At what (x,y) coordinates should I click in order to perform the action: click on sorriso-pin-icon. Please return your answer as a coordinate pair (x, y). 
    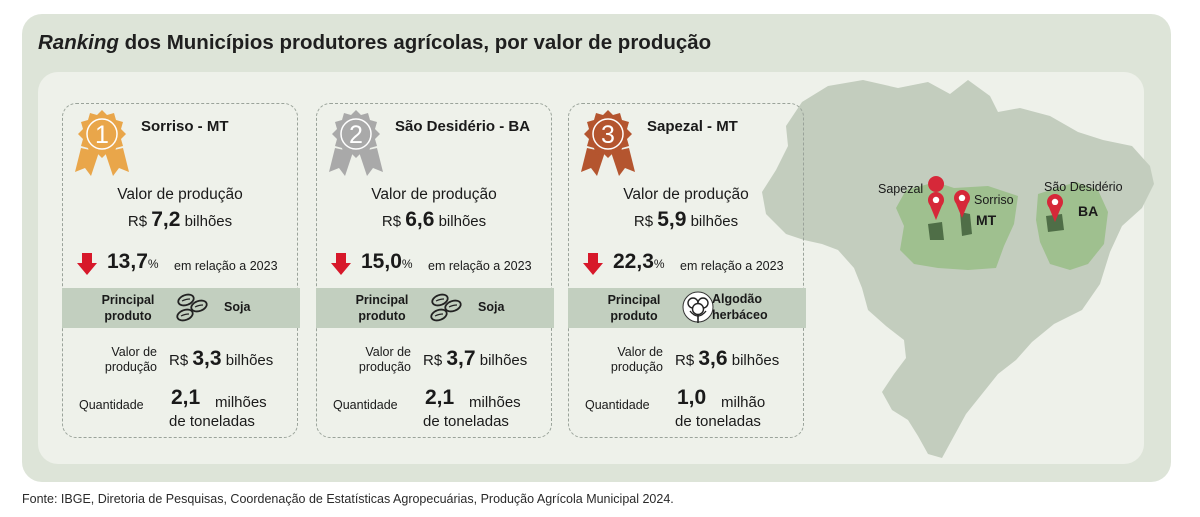
    Looking at the image, I should click on (962, 204).